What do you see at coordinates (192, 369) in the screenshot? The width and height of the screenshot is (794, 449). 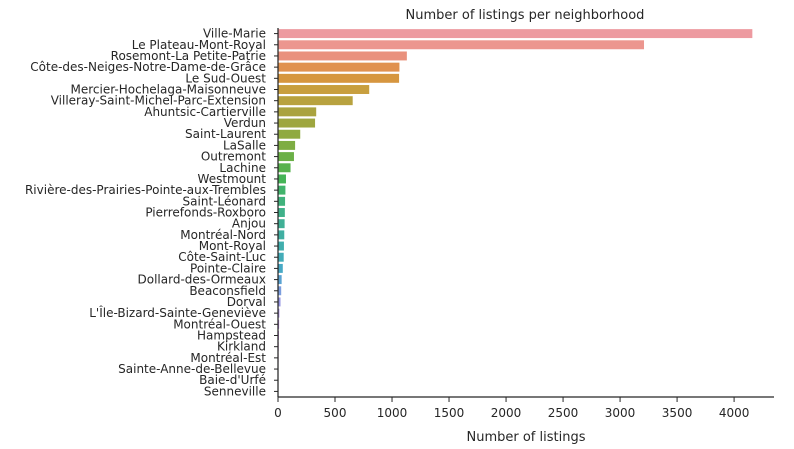 I see `y-tick-label: Sainte-Anne-de-Bellevue` at bounding box center [192, 369].